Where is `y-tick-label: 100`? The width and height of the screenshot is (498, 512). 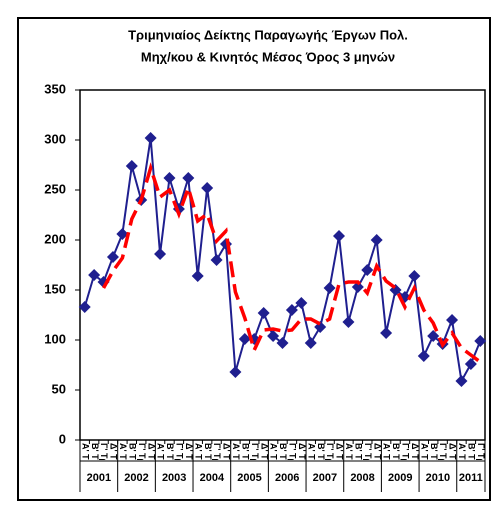
y-tick-label: 100 is located at coordinates (55, 338).